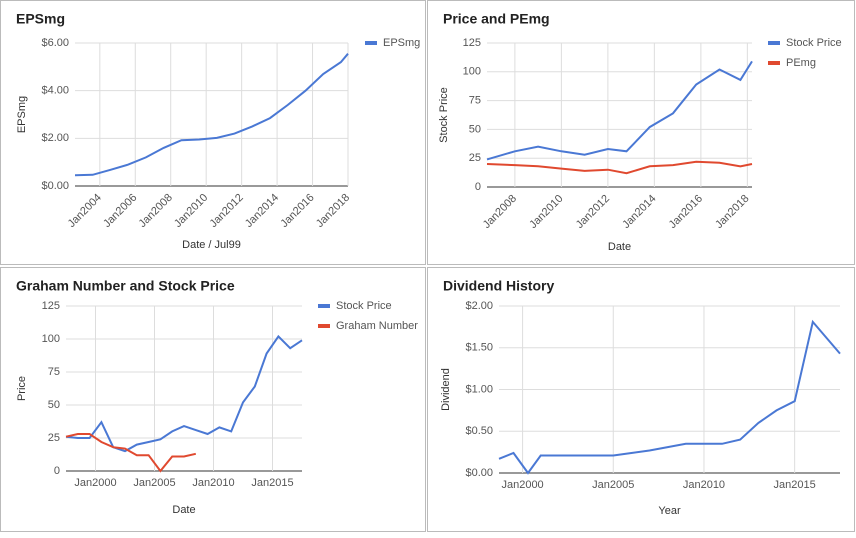  What do you see at coordinates (22, 388) in the screenshot?
I see `y-axis-title: Price` at bounding box center [22, 388].